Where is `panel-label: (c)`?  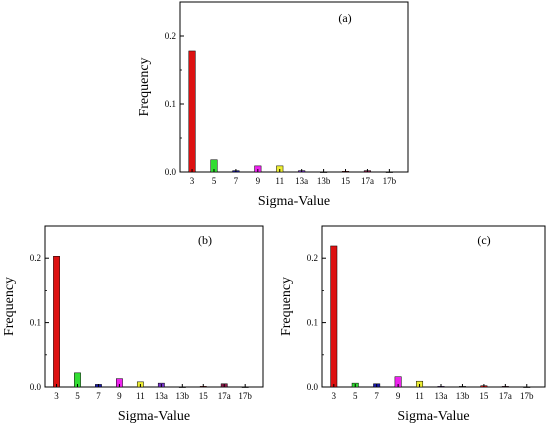 panel-label: (c) is located at coordinates (483, 240).